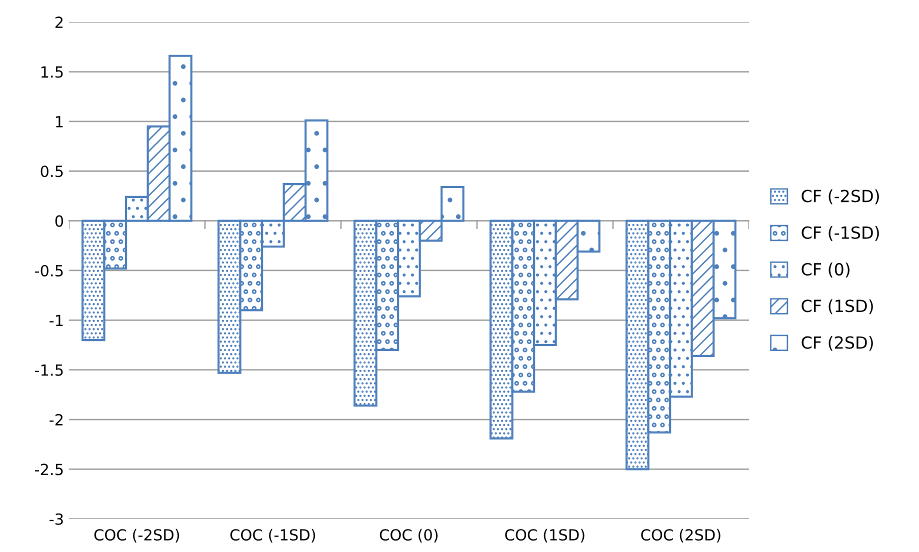  I want to click on y-tick-label: -1.5, so click(49, 370).